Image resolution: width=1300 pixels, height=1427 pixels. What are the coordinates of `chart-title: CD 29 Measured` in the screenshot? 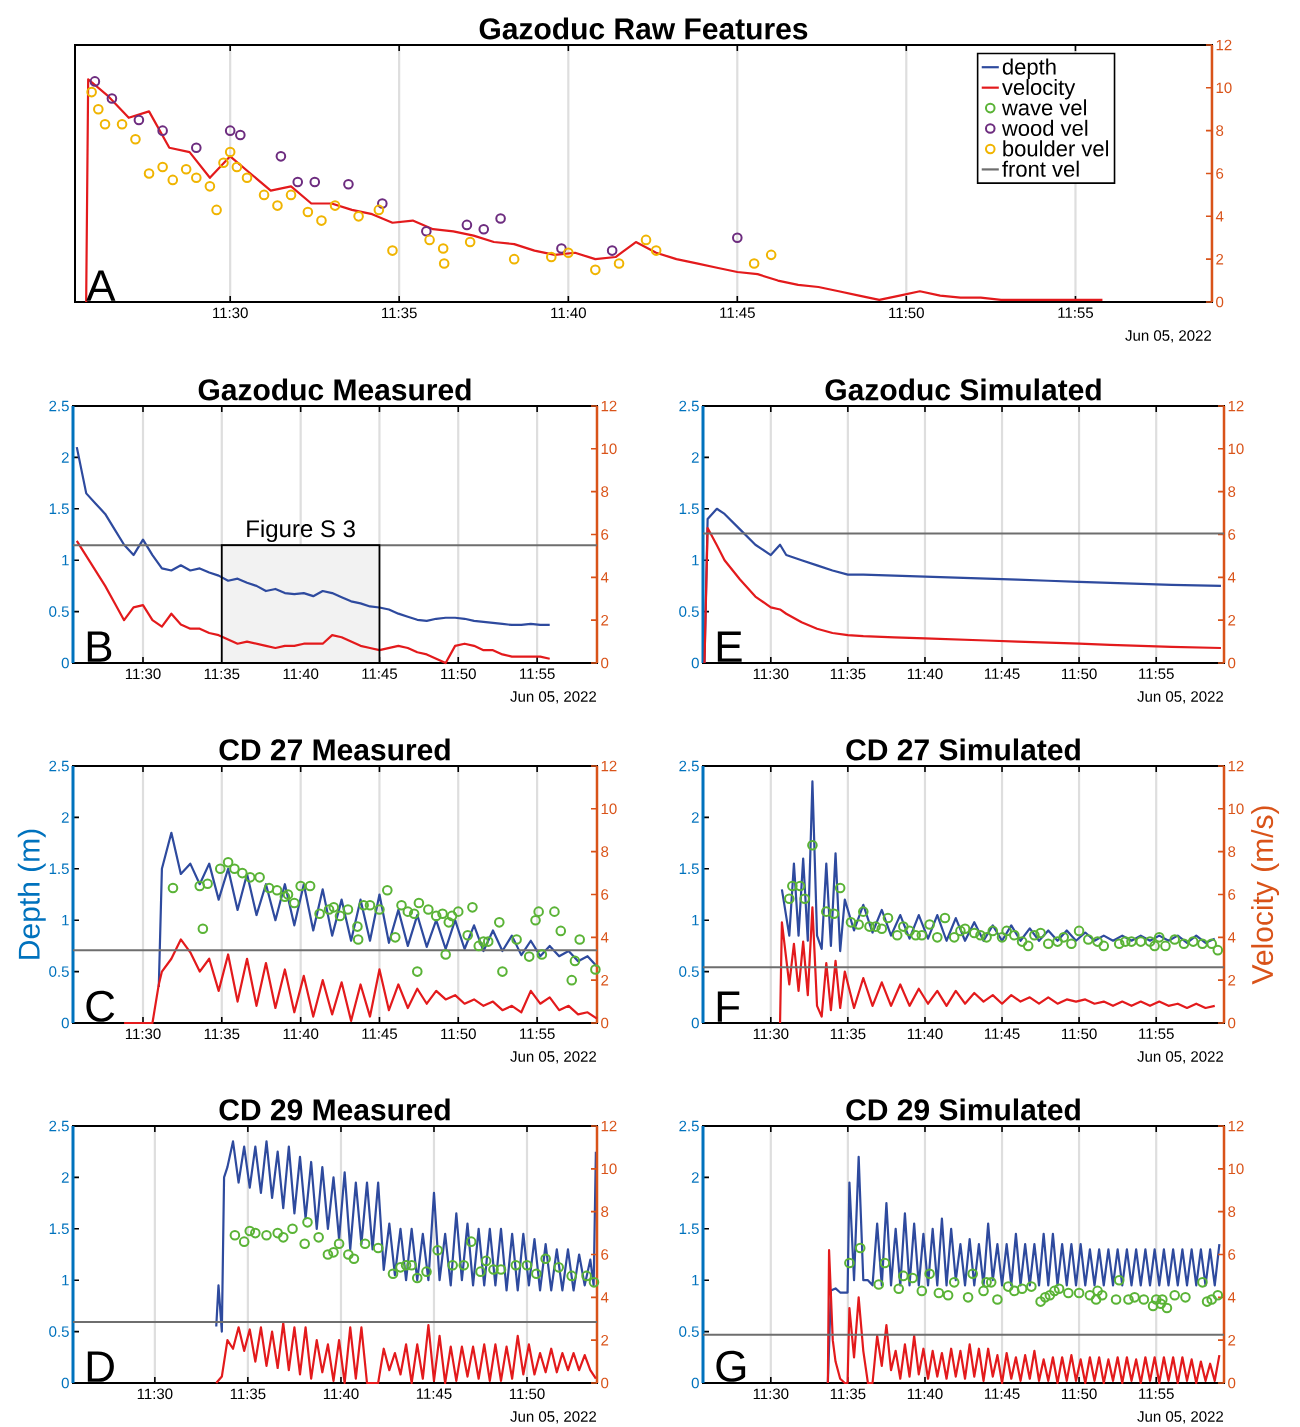 It's located at (334, 1109).